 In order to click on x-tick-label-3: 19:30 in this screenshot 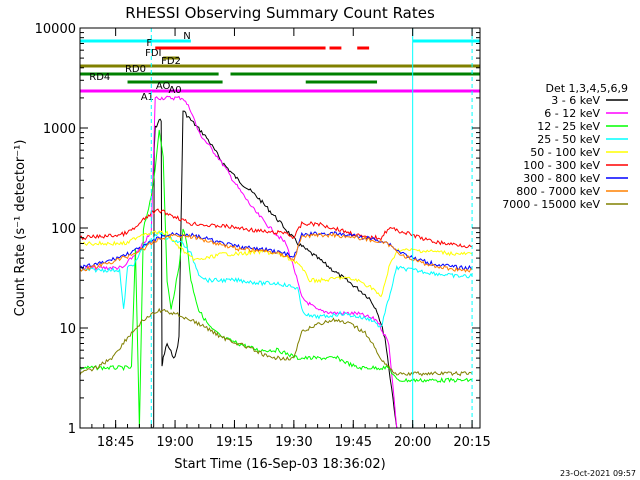, I will do `click(293, 442)`.